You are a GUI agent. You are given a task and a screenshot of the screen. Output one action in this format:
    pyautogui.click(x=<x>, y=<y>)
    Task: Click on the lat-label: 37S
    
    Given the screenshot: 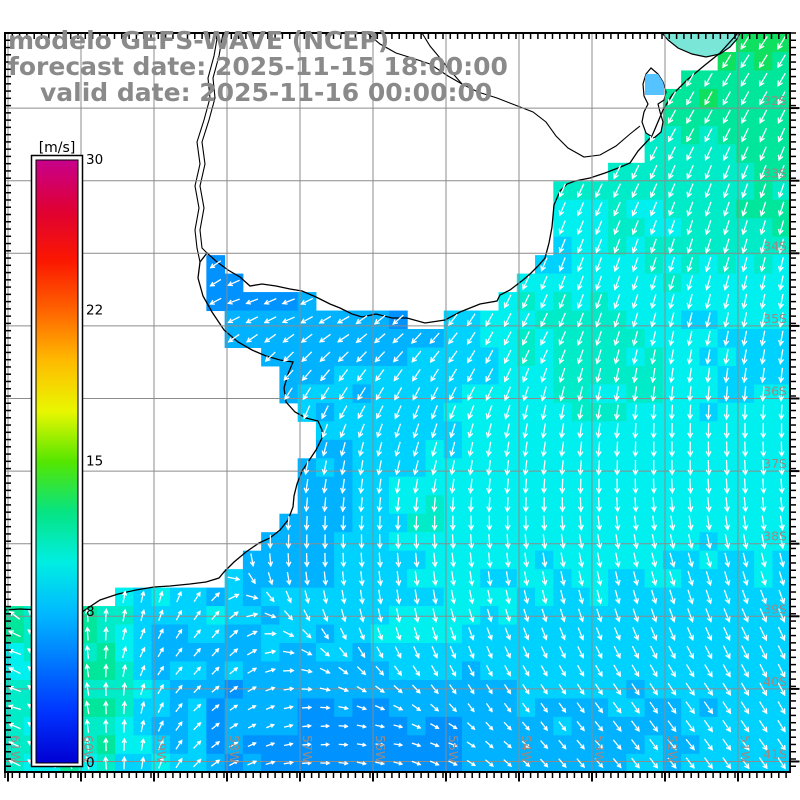 What is the action you would take?
    pyautogui.click(x=775, y=463)
    